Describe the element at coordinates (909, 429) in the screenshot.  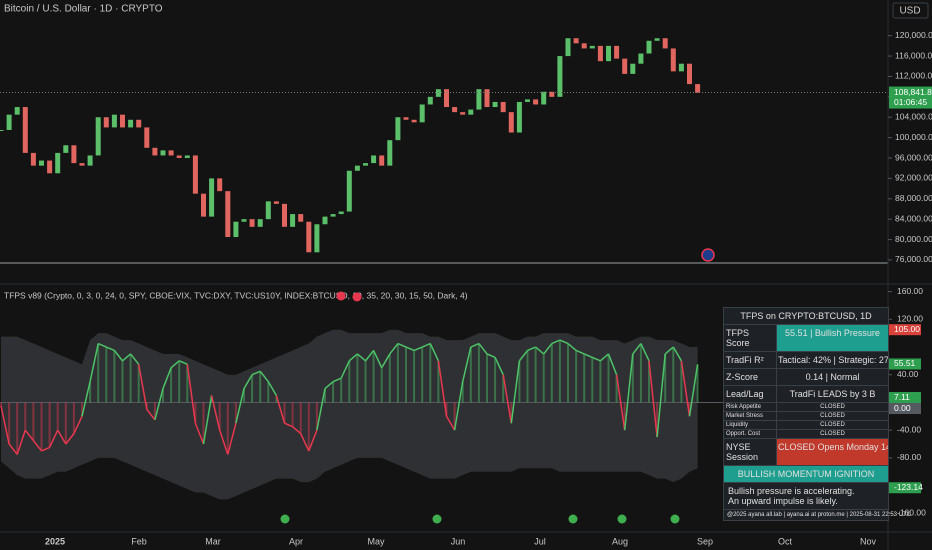
I see `y-tick-label: -40.00` at that location.